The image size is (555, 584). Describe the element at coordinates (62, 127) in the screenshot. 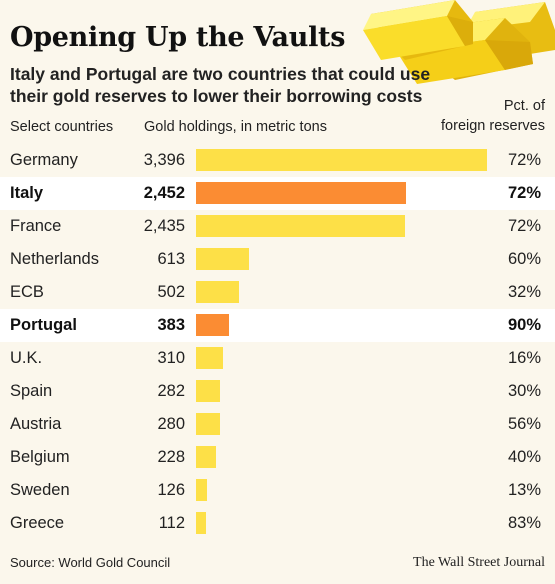

I see `column-header-country: Select countries` at that location.